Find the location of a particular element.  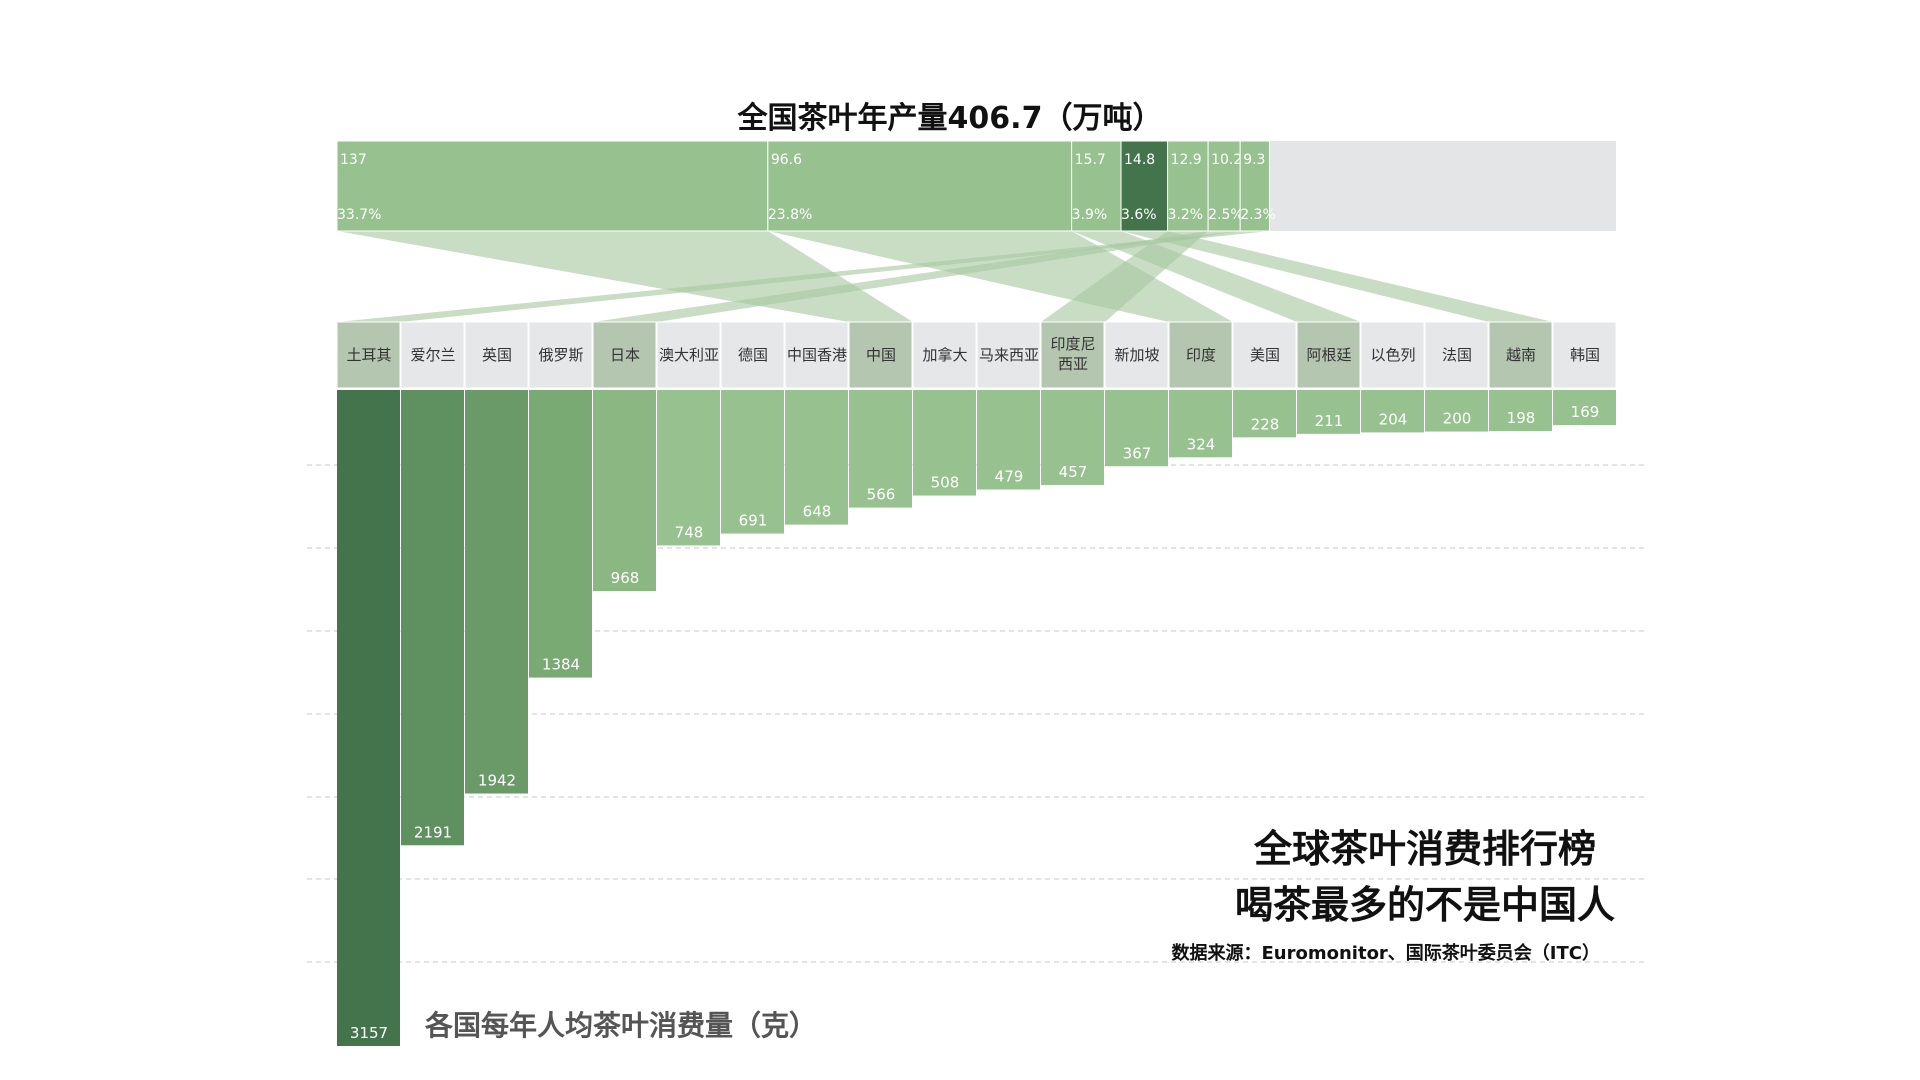

country-label: 中国 is located at coordinates (881, 355).